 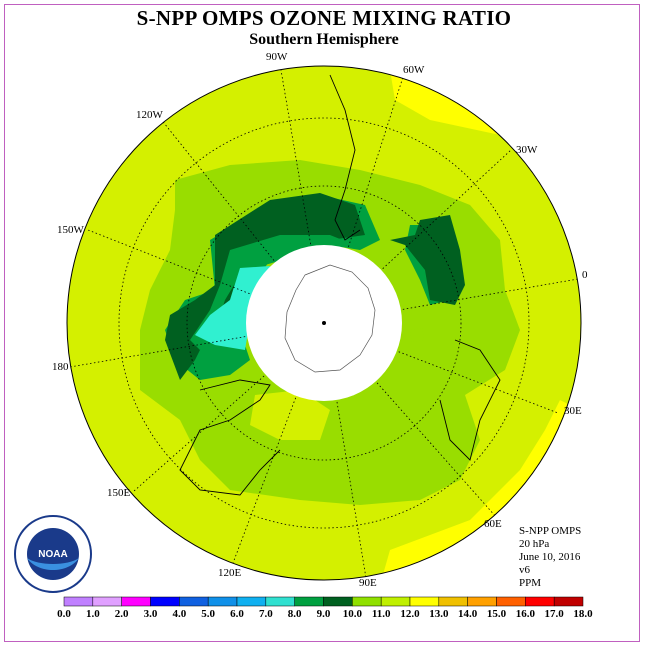 What do you see at coordinates (480, 490) in the screenshot?
I see `ozone-high-region-east` at bounding box center [480, 490].